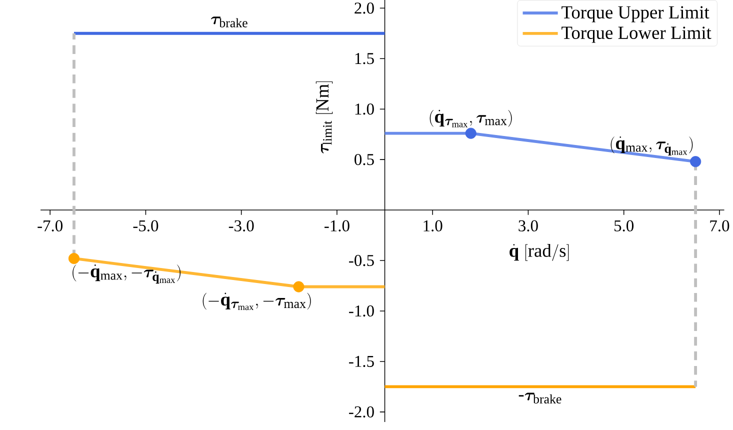 This screenshot has height=430, width=733. What do you see at coordinates (433, 226) in the screenshot?
I see `x-tick-label: 1.0` at bounding box center [433, 226].